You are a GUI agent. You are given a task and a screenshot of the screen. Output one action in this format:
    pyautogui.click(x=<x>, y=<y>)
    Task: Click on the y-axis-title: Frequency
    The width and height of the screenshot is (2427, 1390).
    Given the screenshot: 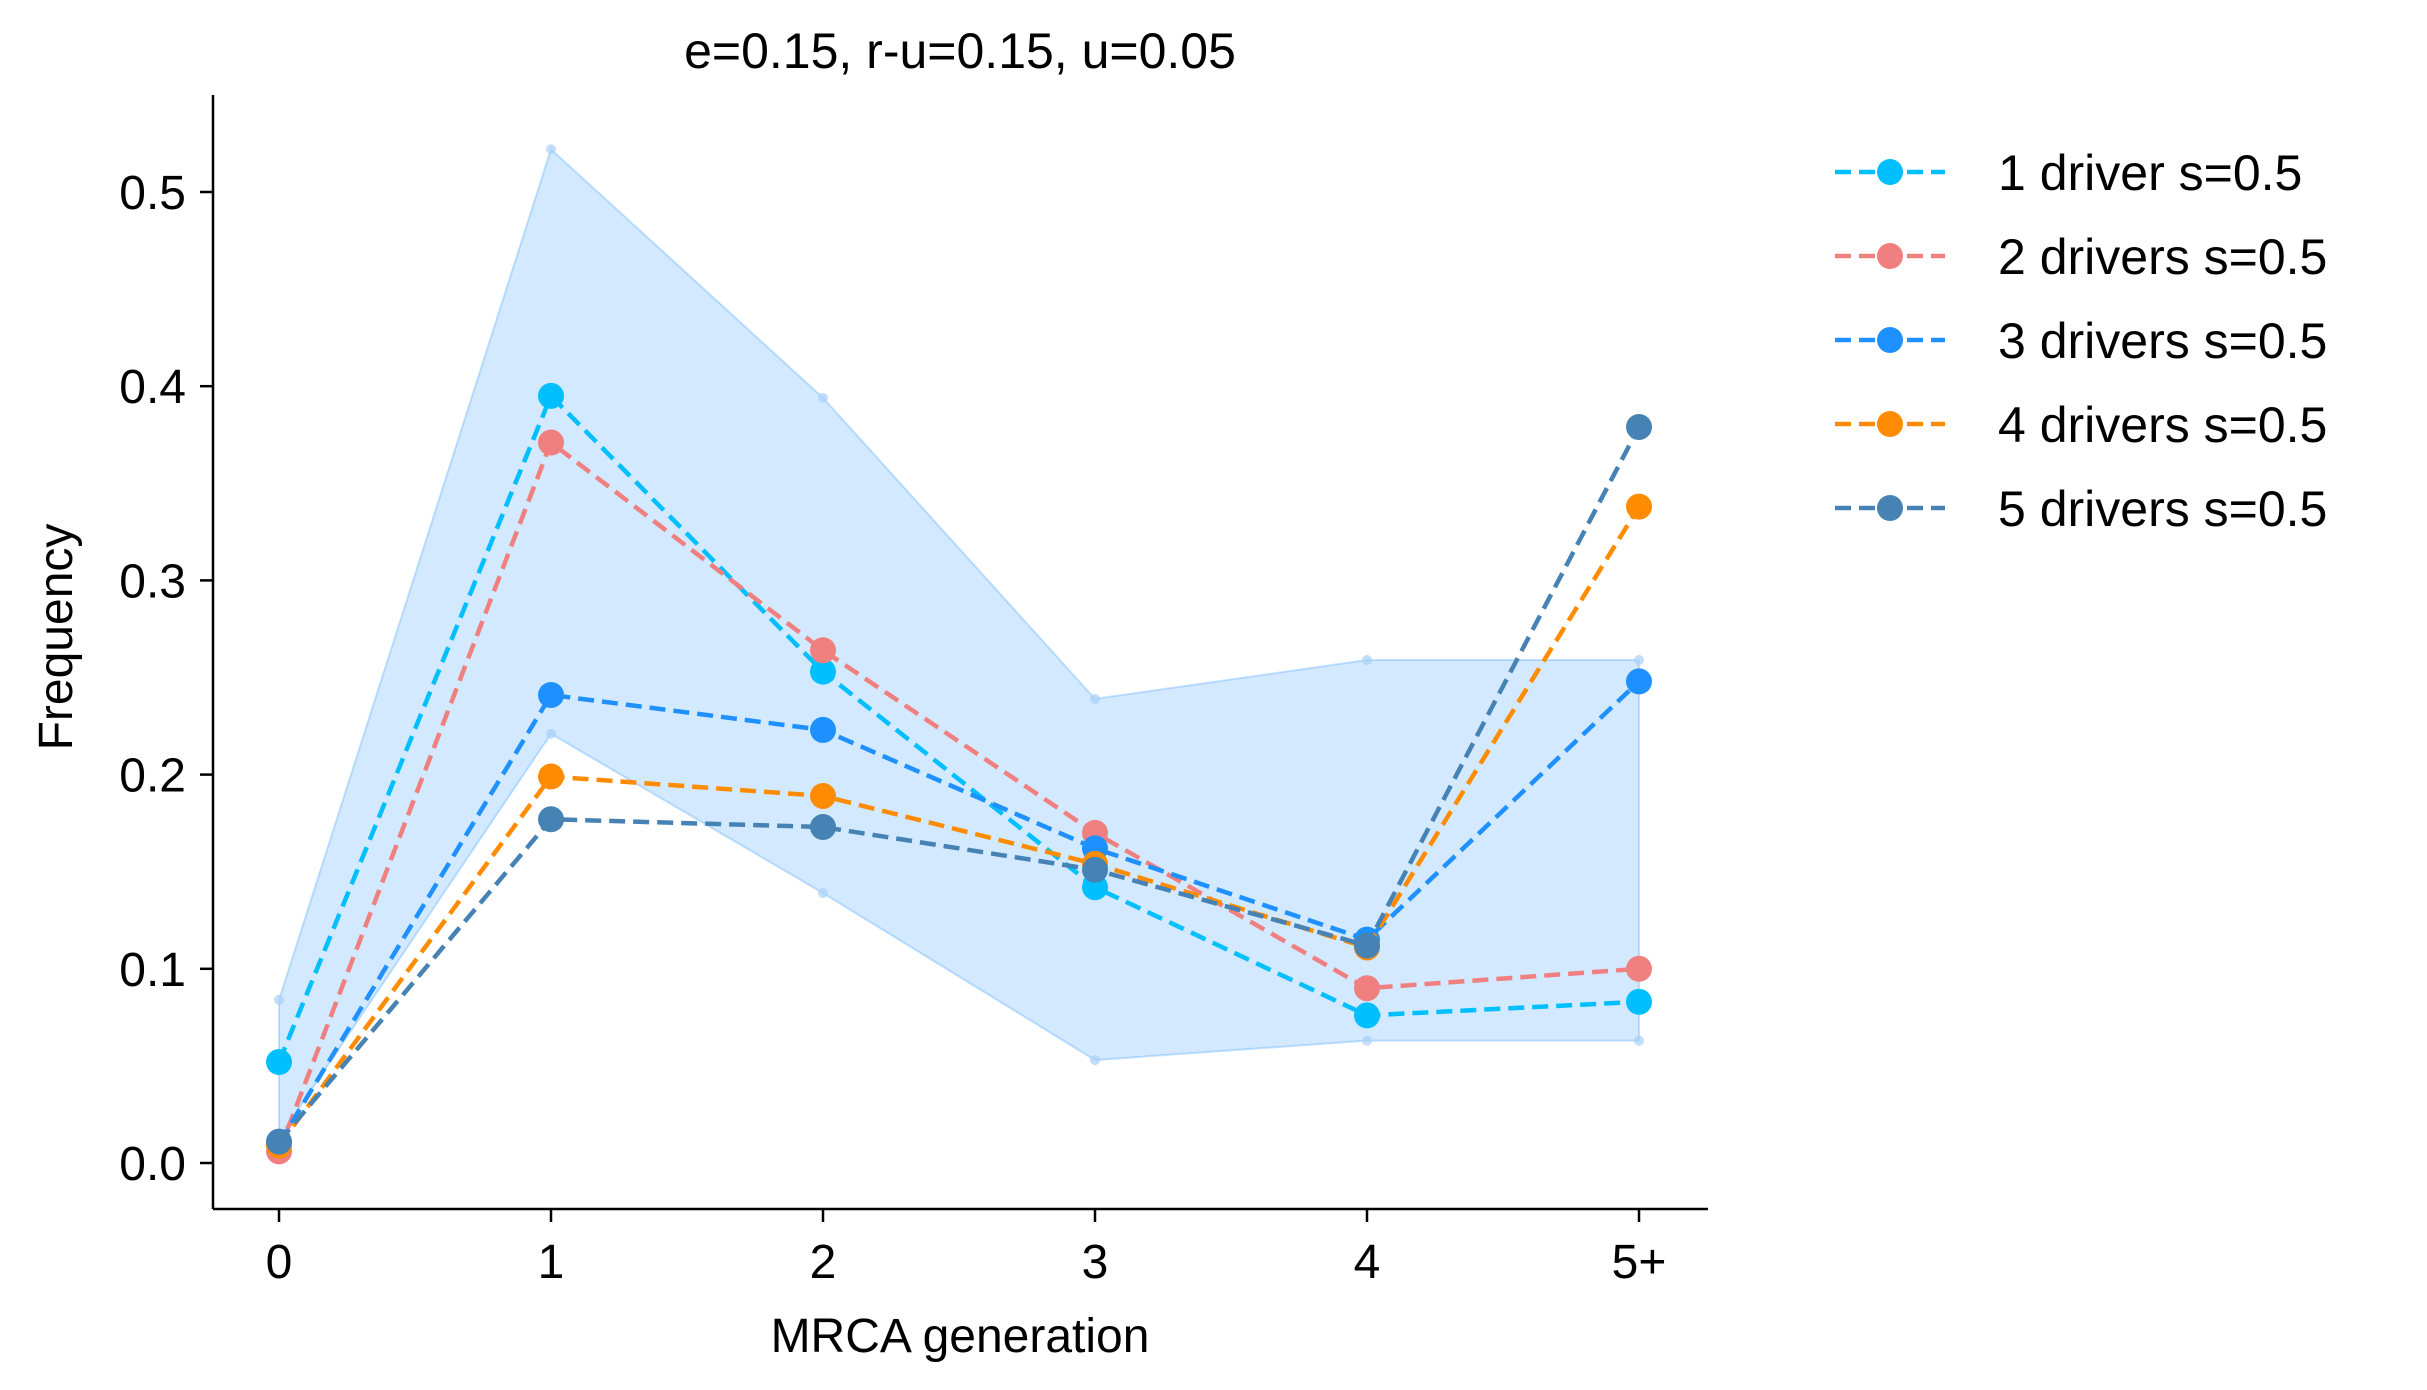 What is the action you would take?
    pyautogui.click(x=56, y=637)
    